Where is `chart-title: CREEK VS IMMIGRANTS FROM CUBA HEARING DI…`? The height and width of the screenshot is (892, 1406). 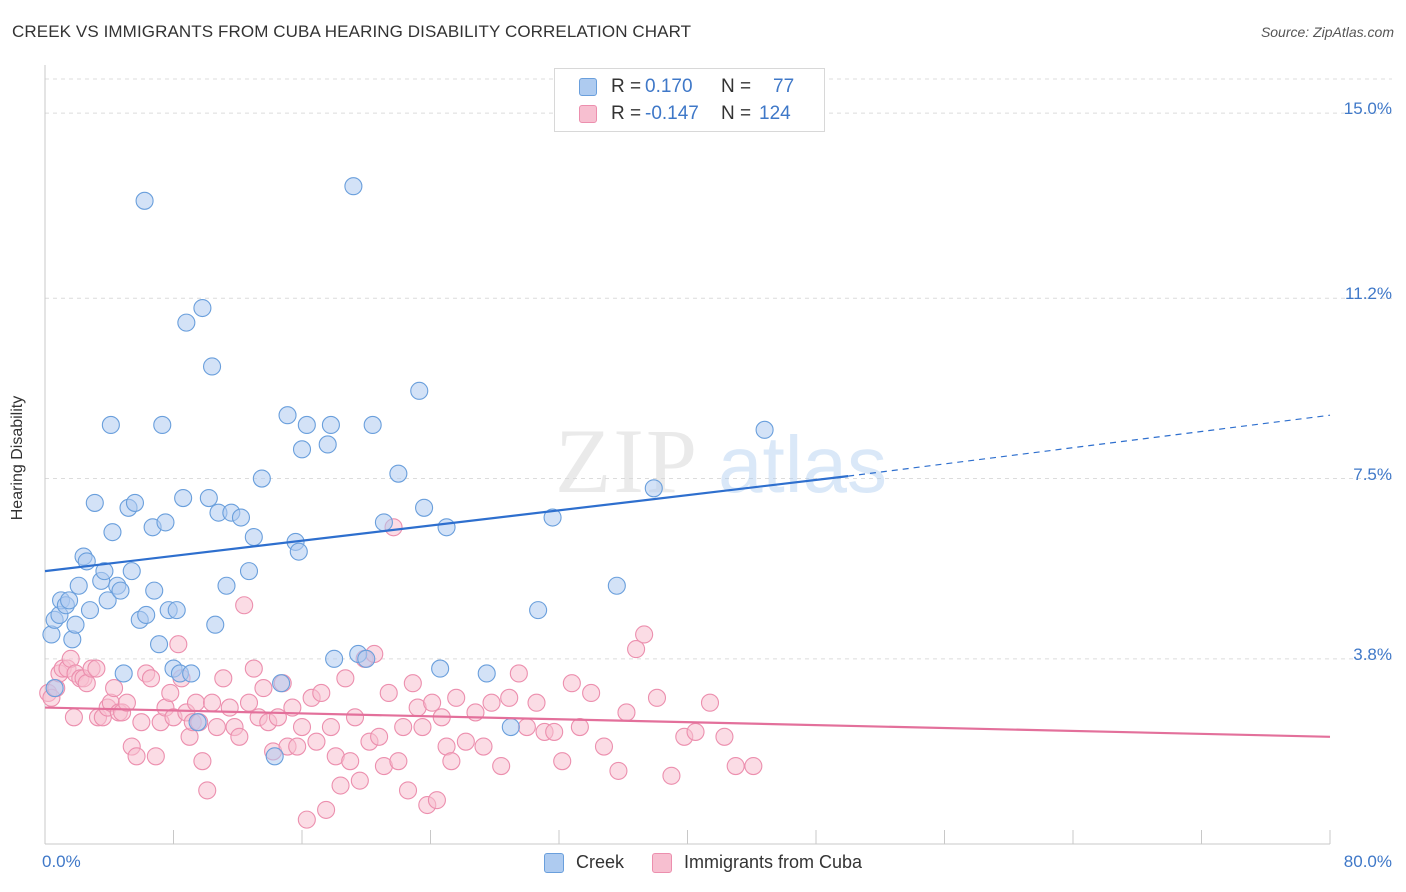 chart-title: CREEK VS IMMIGRANTS FROM CUBA HEARING DI… is located at coordinates (352, 31).